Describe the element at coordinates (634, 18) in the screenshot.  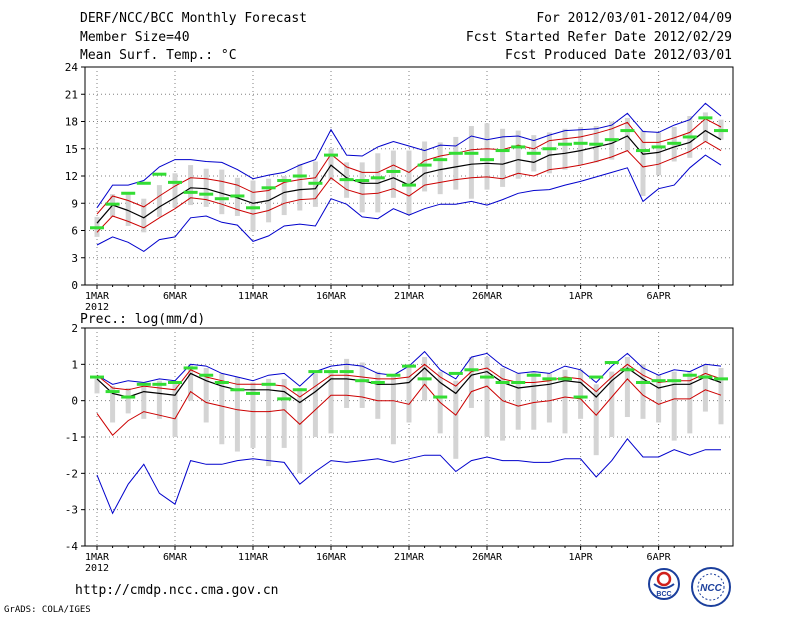
I see `header-period: For 2012/03/01-2012/04/09` at that location.